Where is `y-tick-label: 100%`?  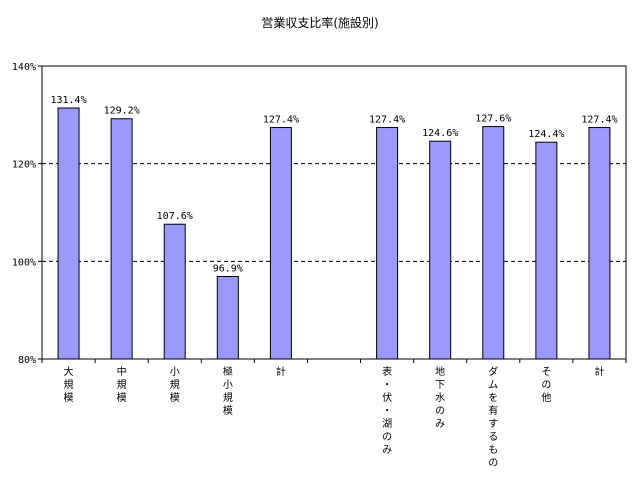 y-tick-label: 100% is located at coordinates (24, 262).